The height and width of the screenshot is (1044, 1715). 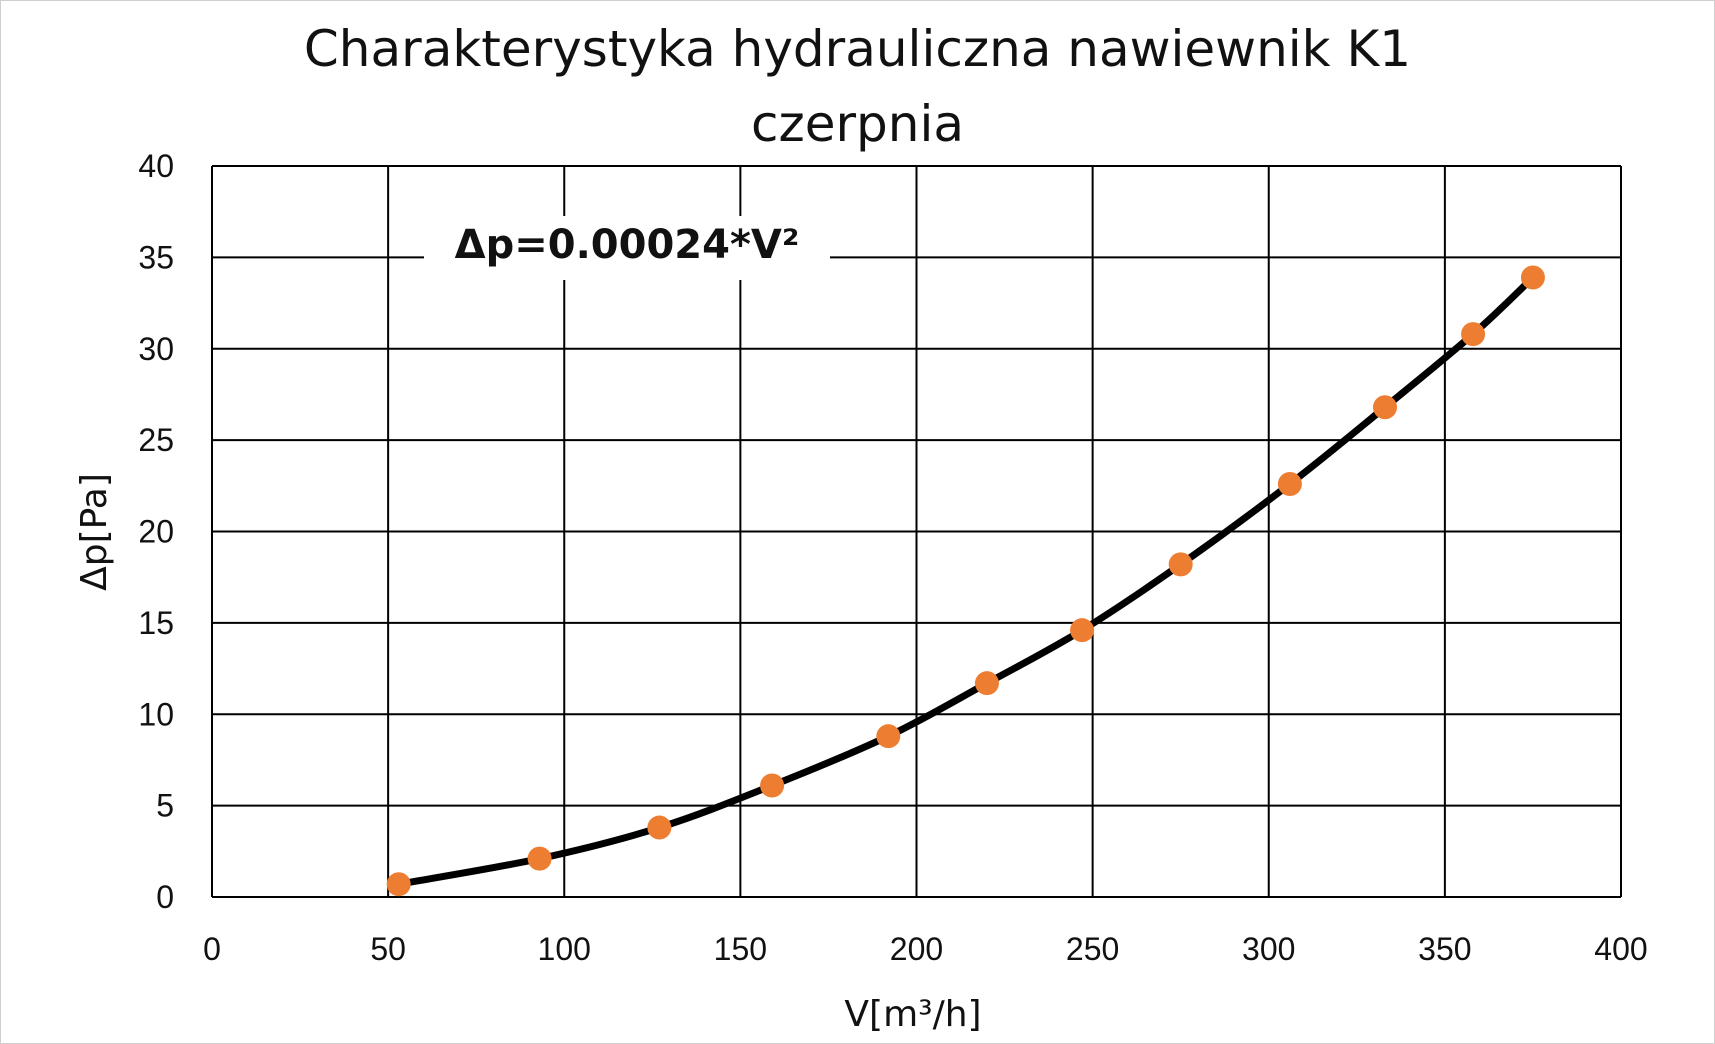 I want to click on x-tick-label-100: 100, so click(x=564, y=949).